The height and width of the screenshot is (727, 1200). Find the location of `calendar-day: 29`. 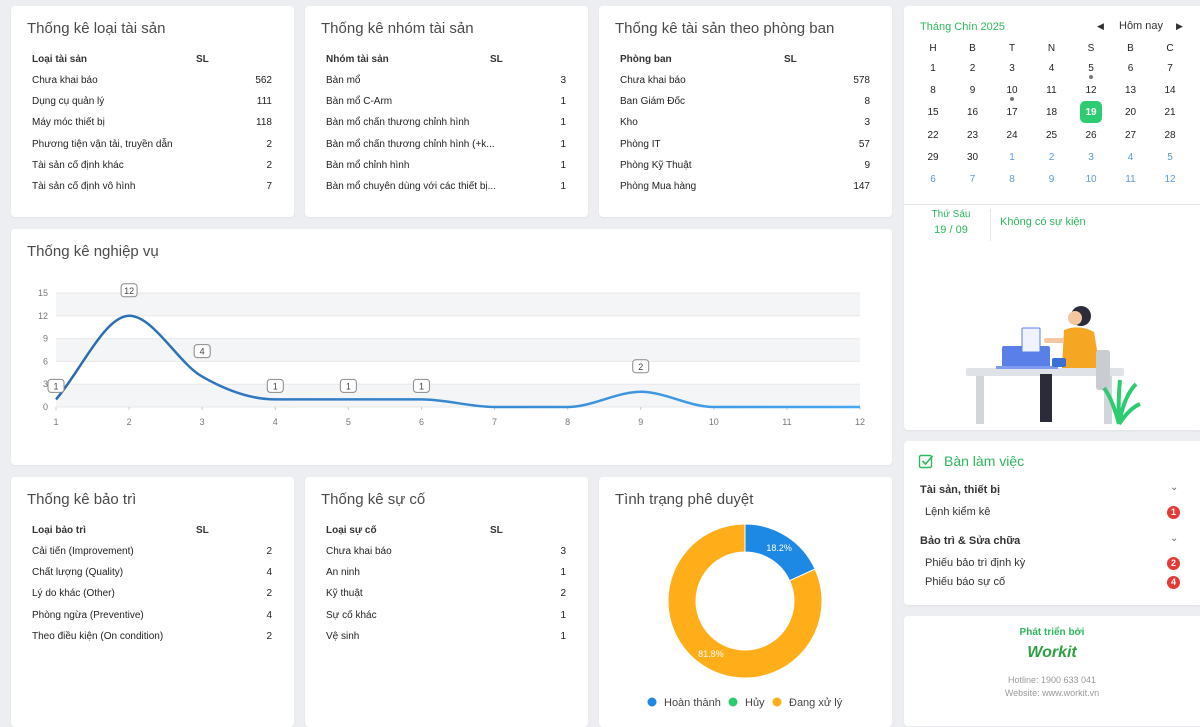

calendar-day: 29 is located at coordinates (933, 157).